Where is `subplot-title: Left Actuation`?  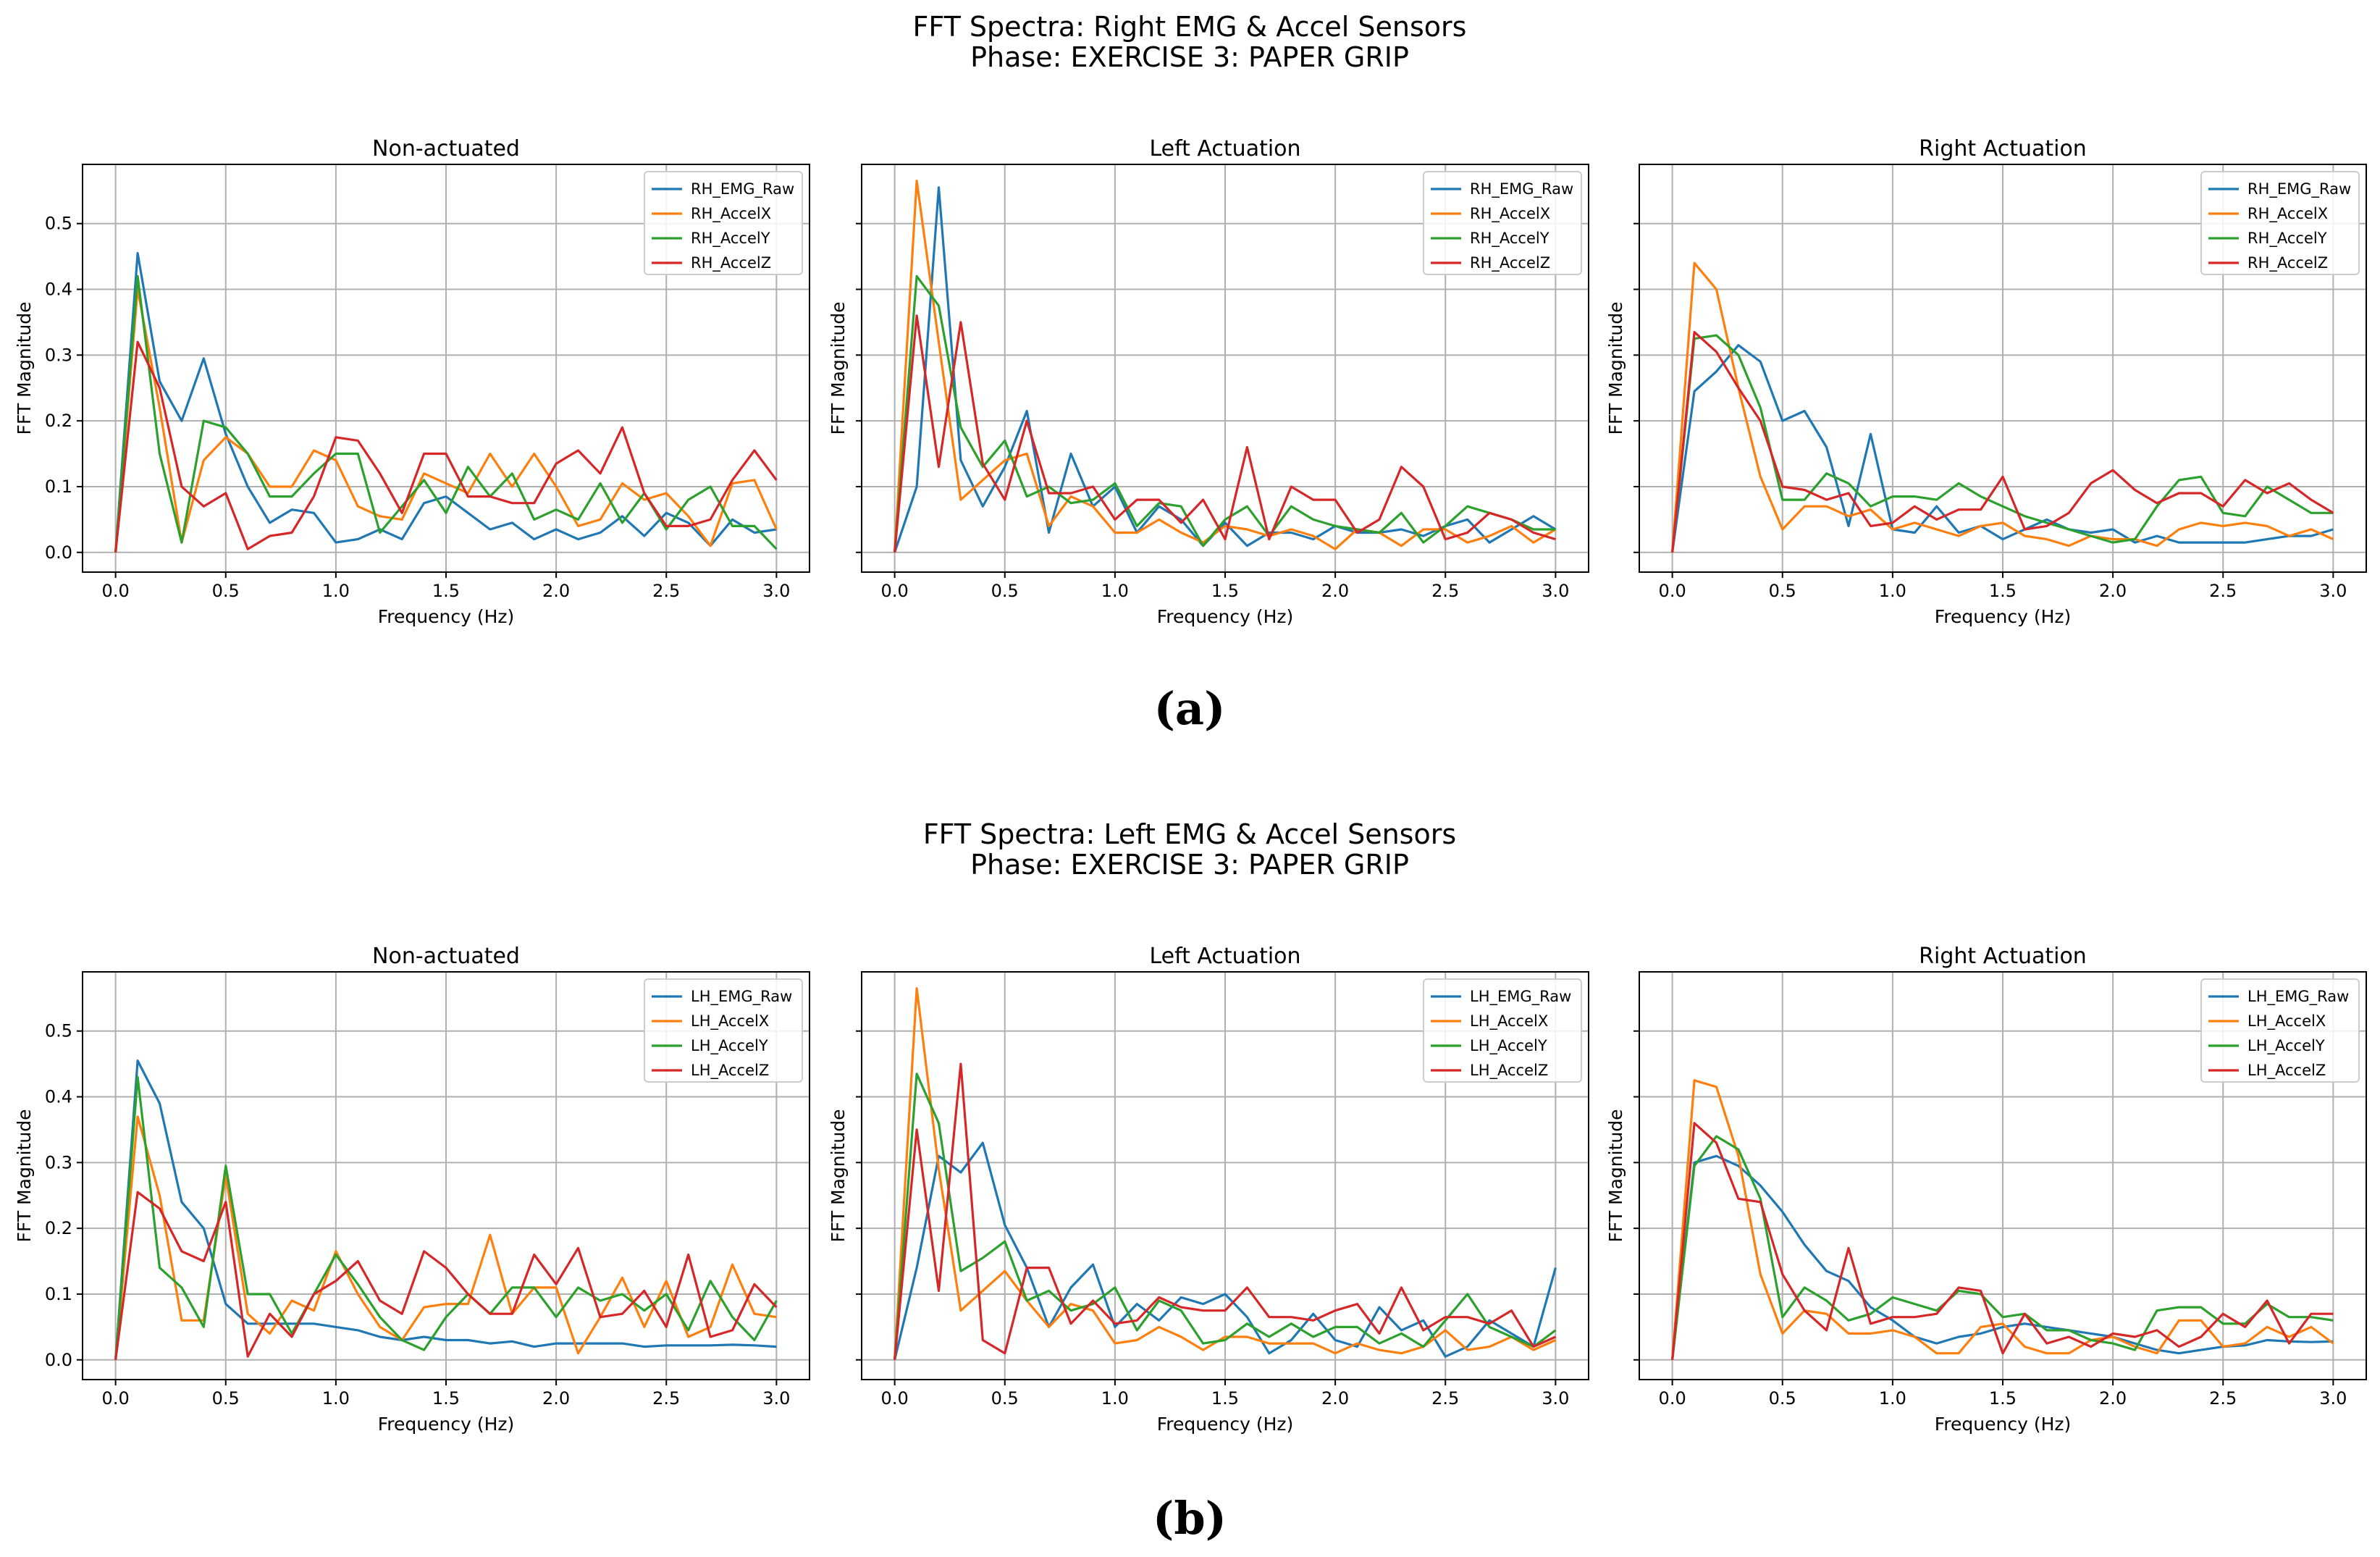
subplot-title: Left Actuation is located at coordinates (1224, 148).